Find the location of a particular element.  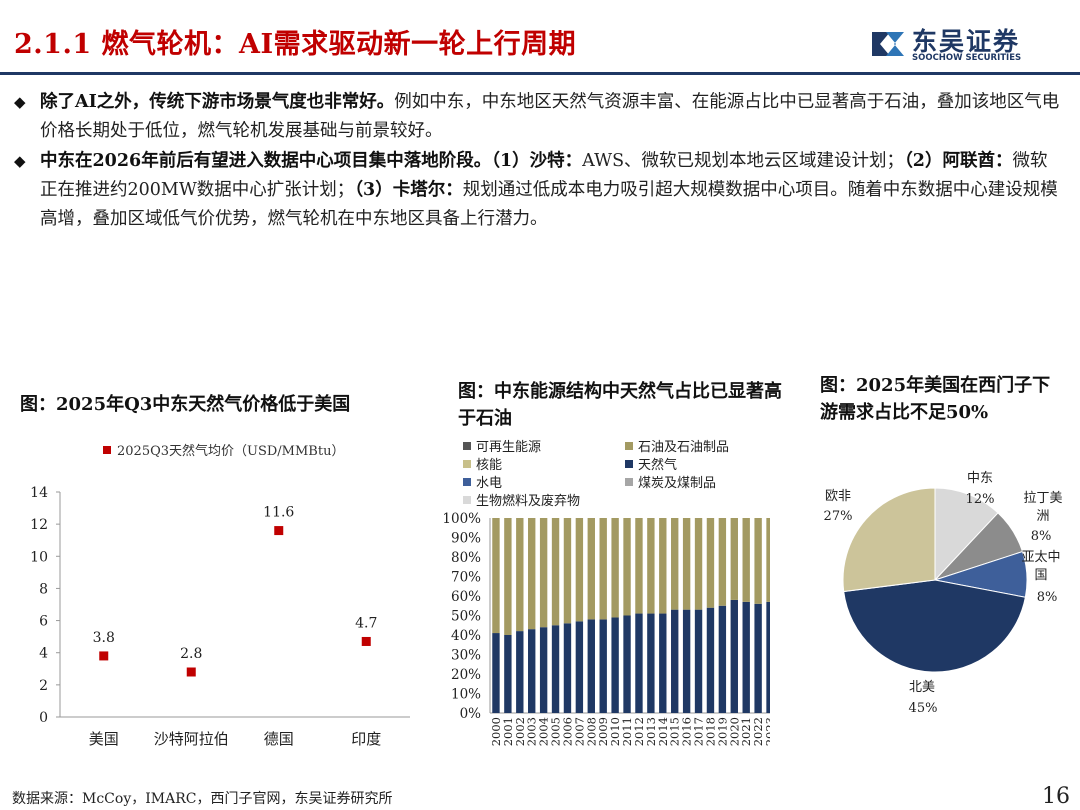

slice-pct-label: 12% is located at coordinates (980, 499).